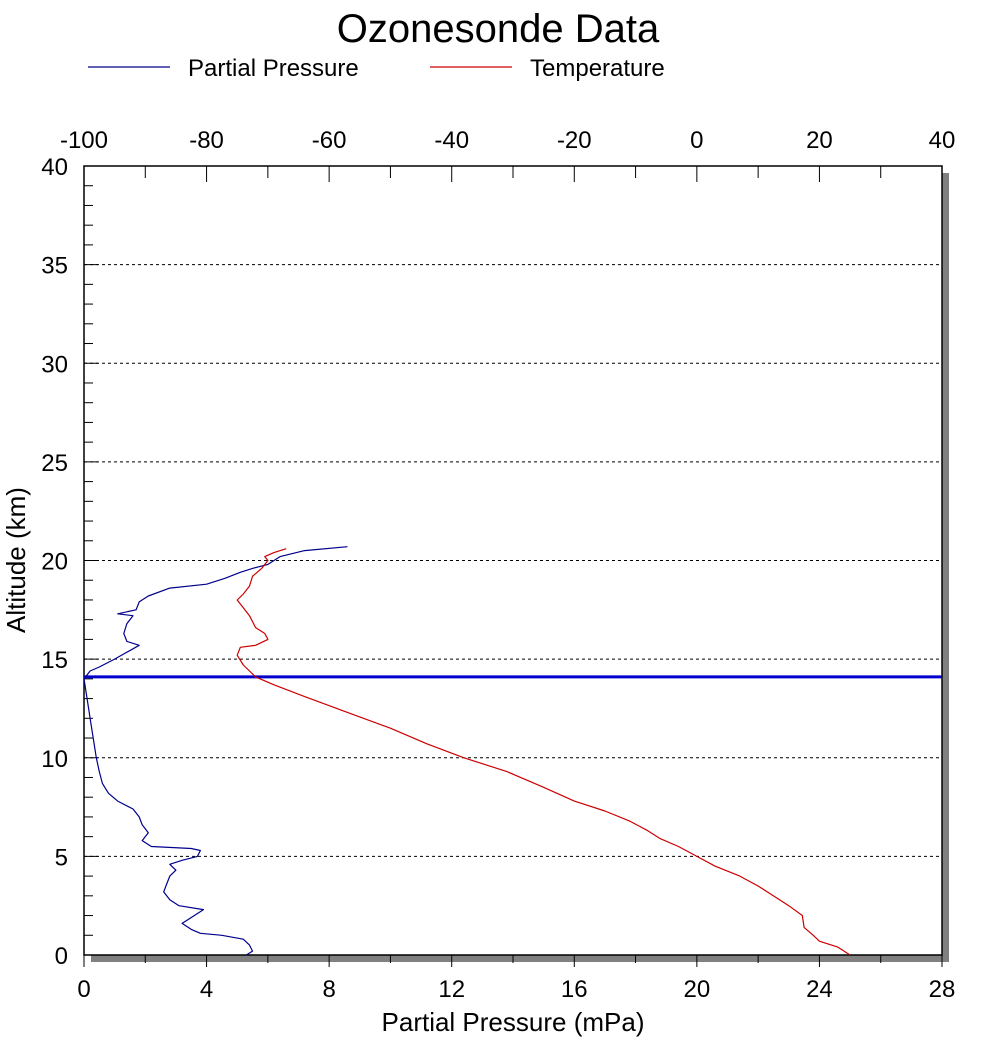  I want to click on x-tick-label: 8, so click(328, 989).